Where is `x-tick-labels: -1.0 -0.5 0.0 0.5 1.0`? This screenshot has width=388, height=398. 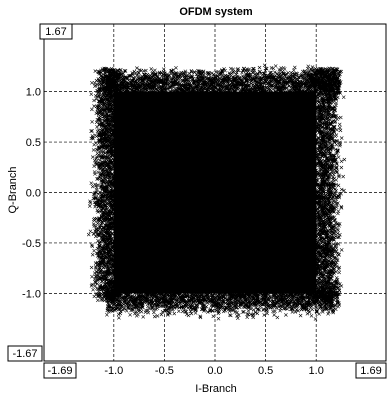 x-tick-labels: -1.0 -0.5 0.0 0.5 1.0 is located at coordinates (213, 371).